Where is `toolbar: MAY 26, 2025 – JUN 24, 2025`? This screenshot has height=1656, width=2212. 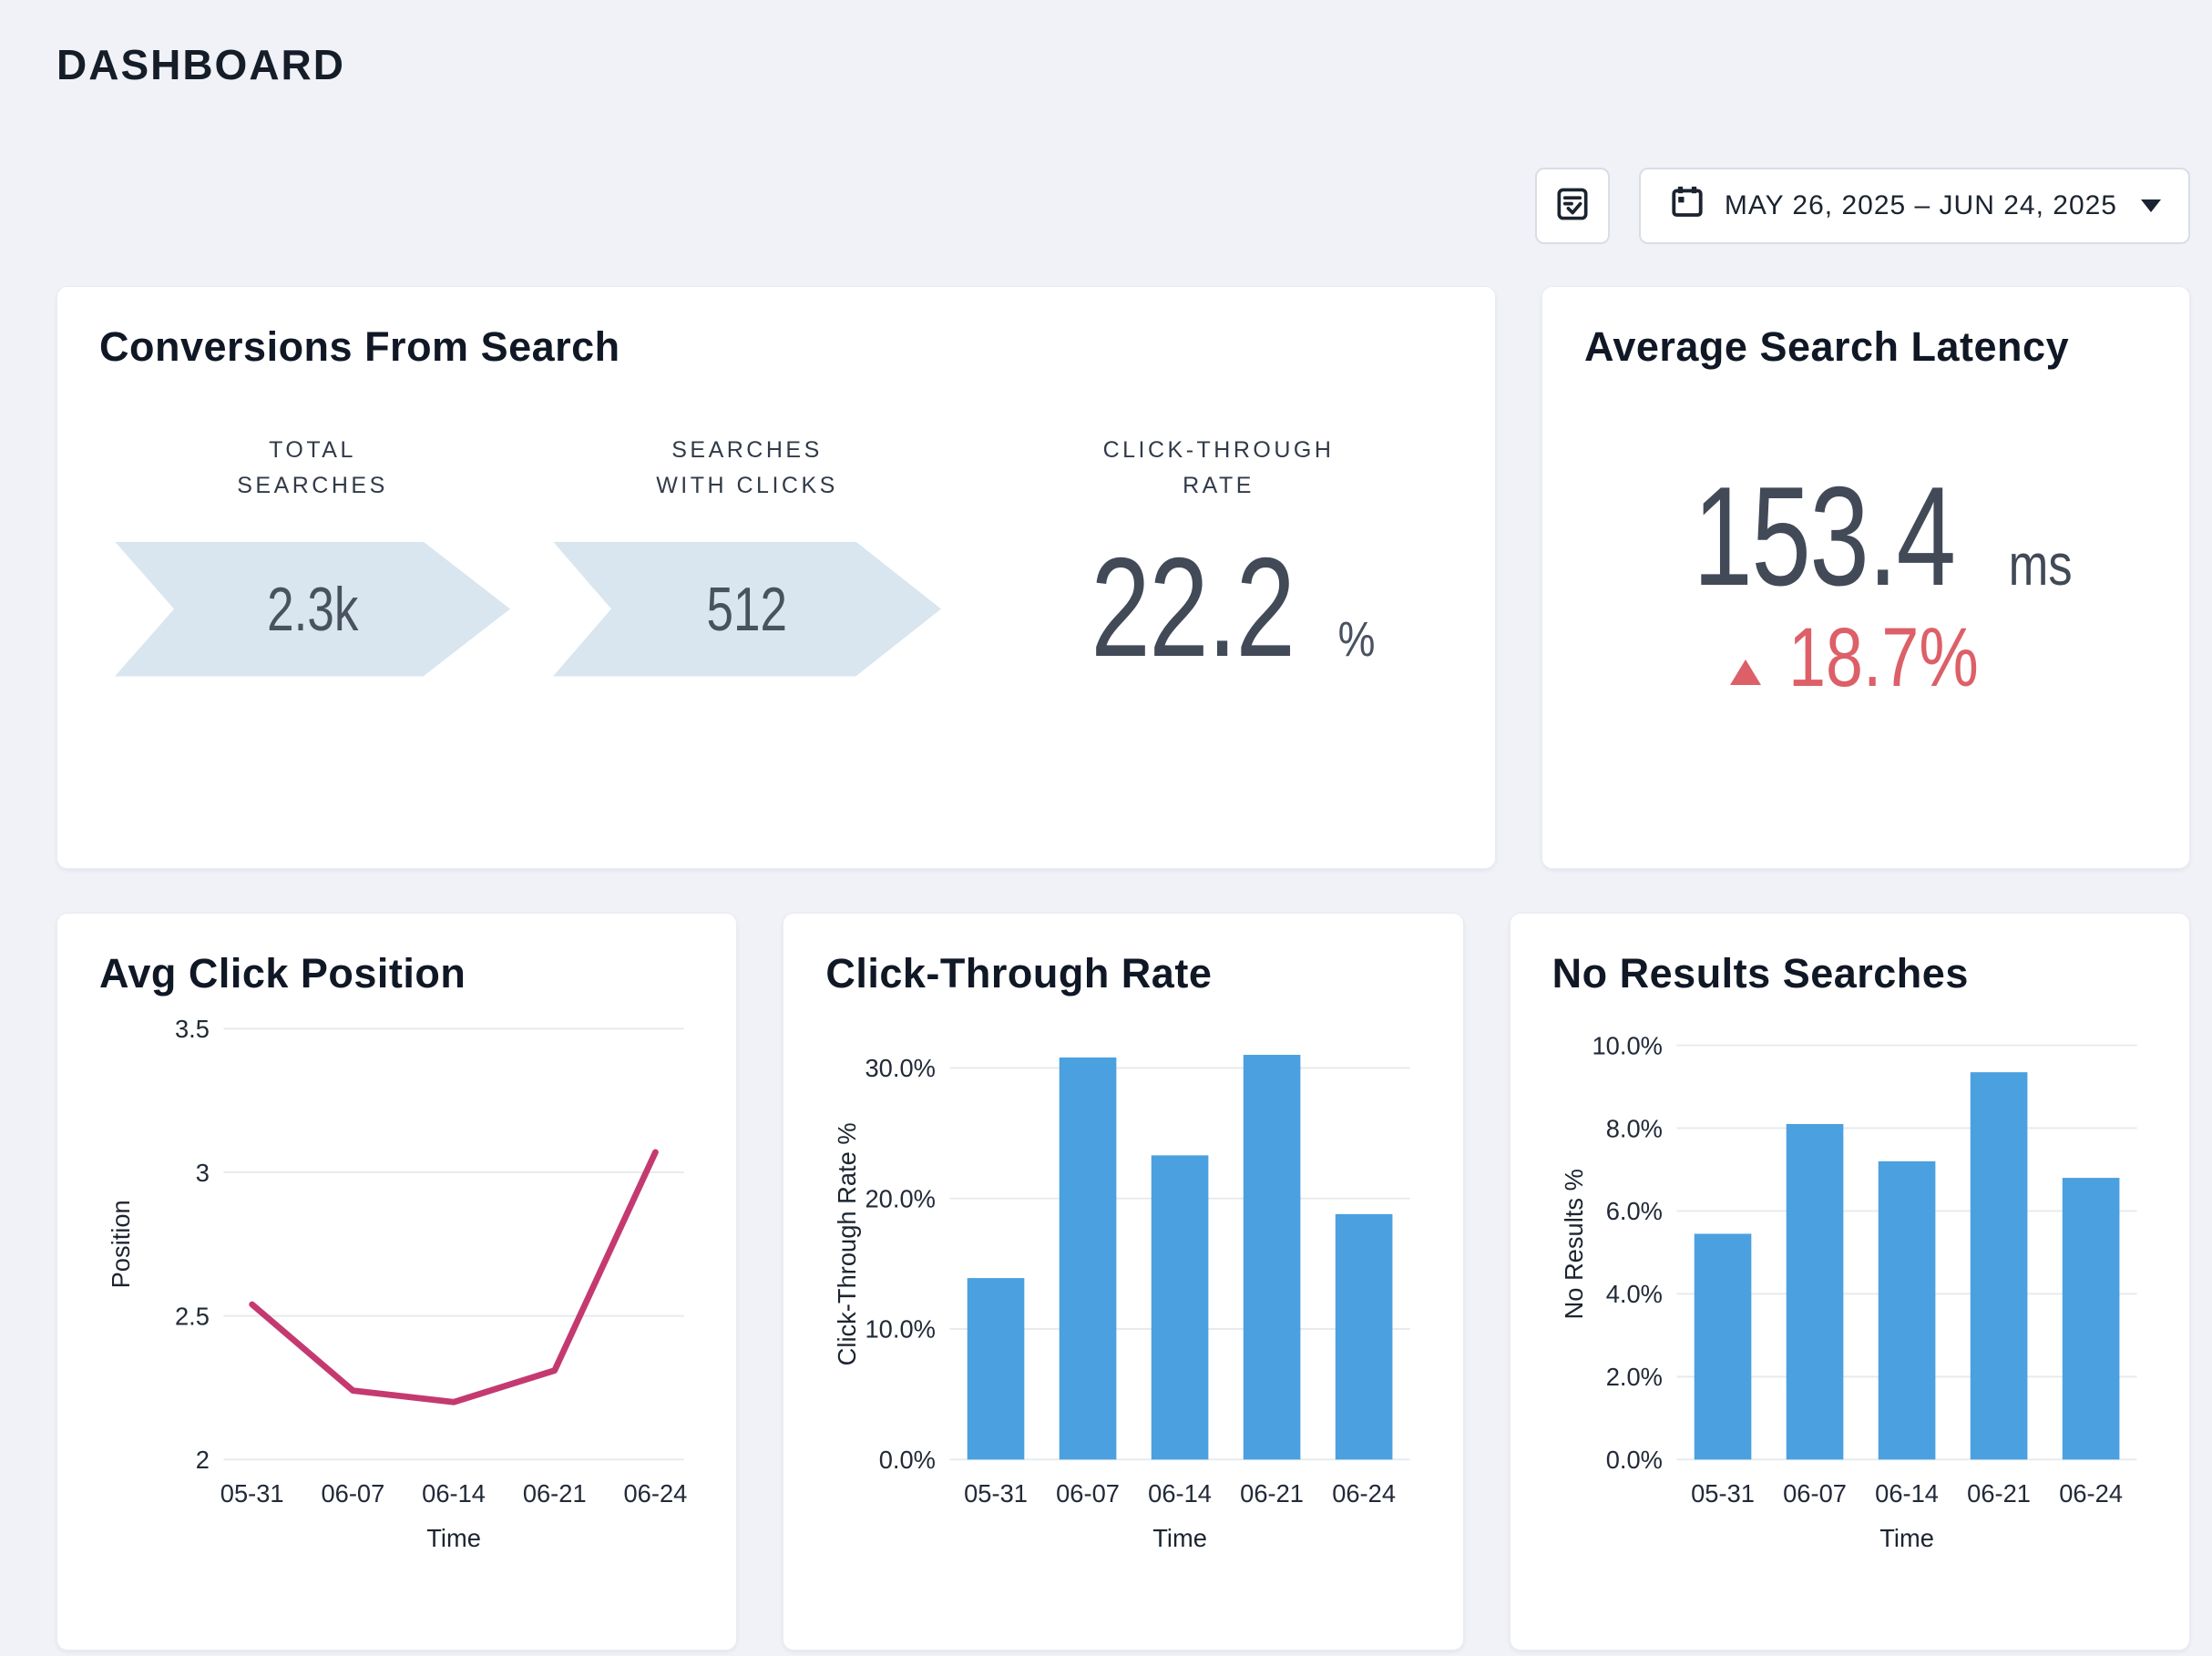
toolbar: MAY 26, 2025 – JUN 24, 2025 is located at coordinates (1123, 206).